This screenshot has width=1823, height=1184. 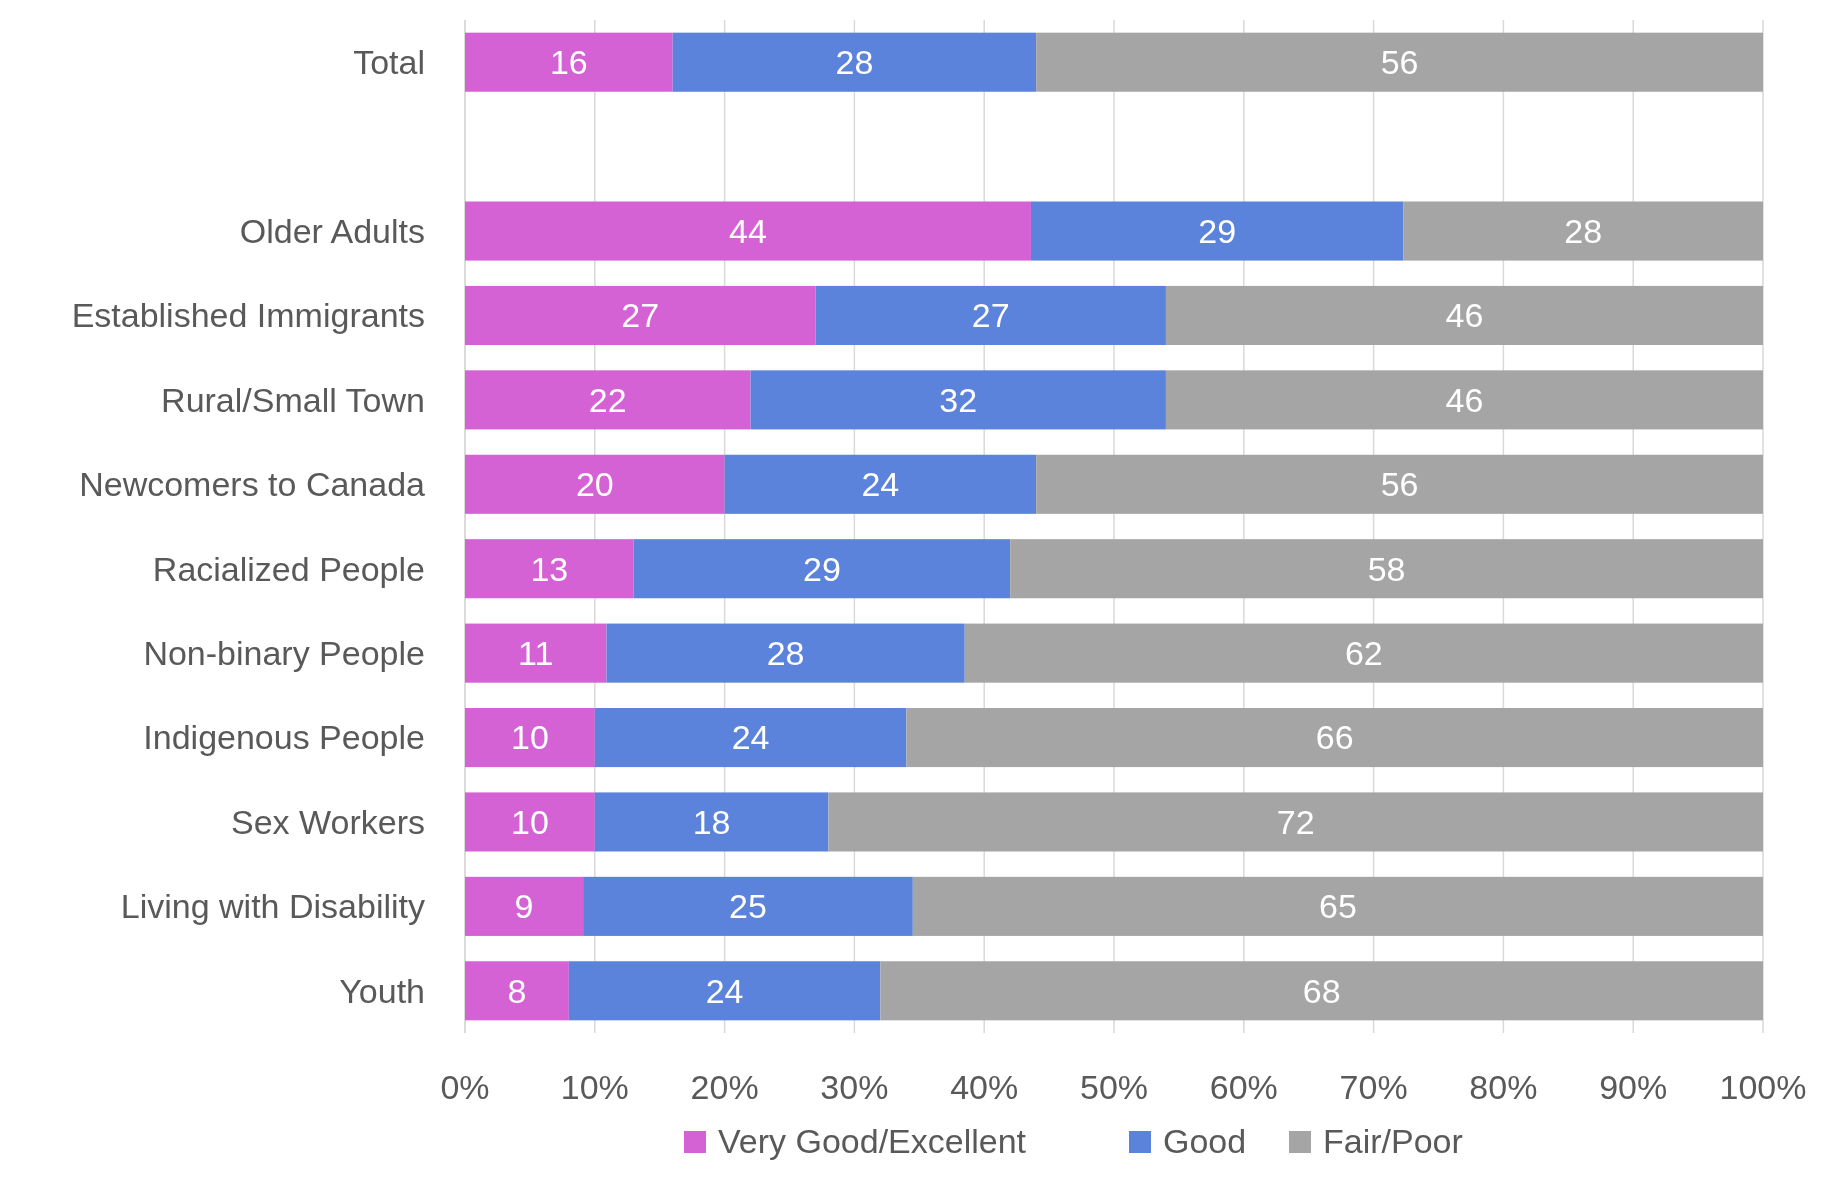 What do you see at coordinates (1373, 1087) in the screenshot?
I see `x-tick-label: 70%` at bounding box center [1373, 1087].